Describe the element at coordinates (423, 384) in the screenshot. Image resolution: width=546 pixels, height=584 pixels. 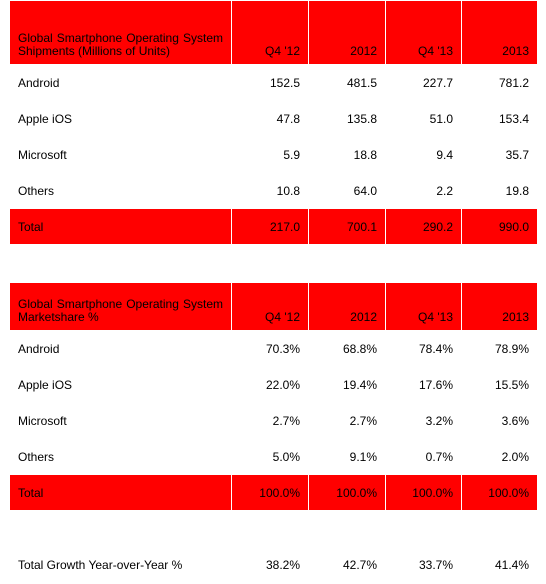
I see `cell-value: 17.6%` at that location.